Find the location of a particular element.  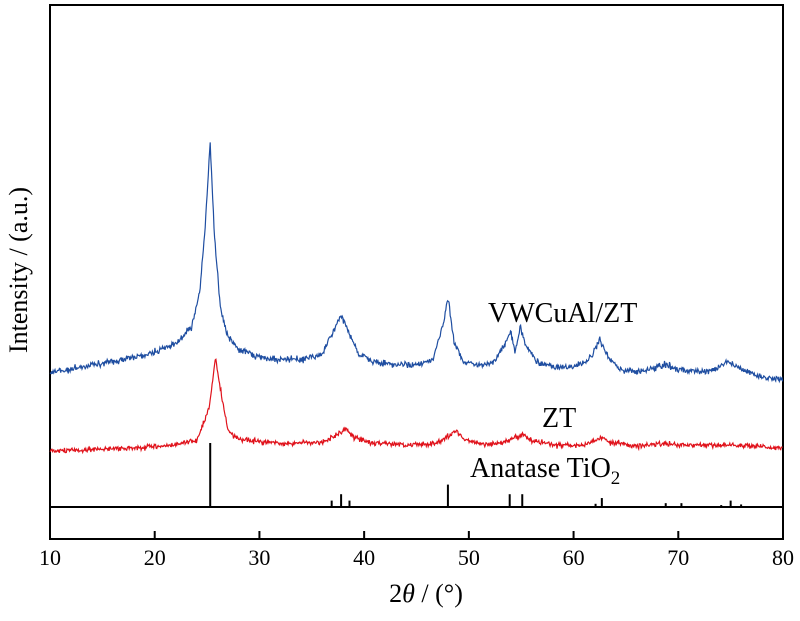

x-axis-title-symbol: θ is located at coordinates (408, 593).